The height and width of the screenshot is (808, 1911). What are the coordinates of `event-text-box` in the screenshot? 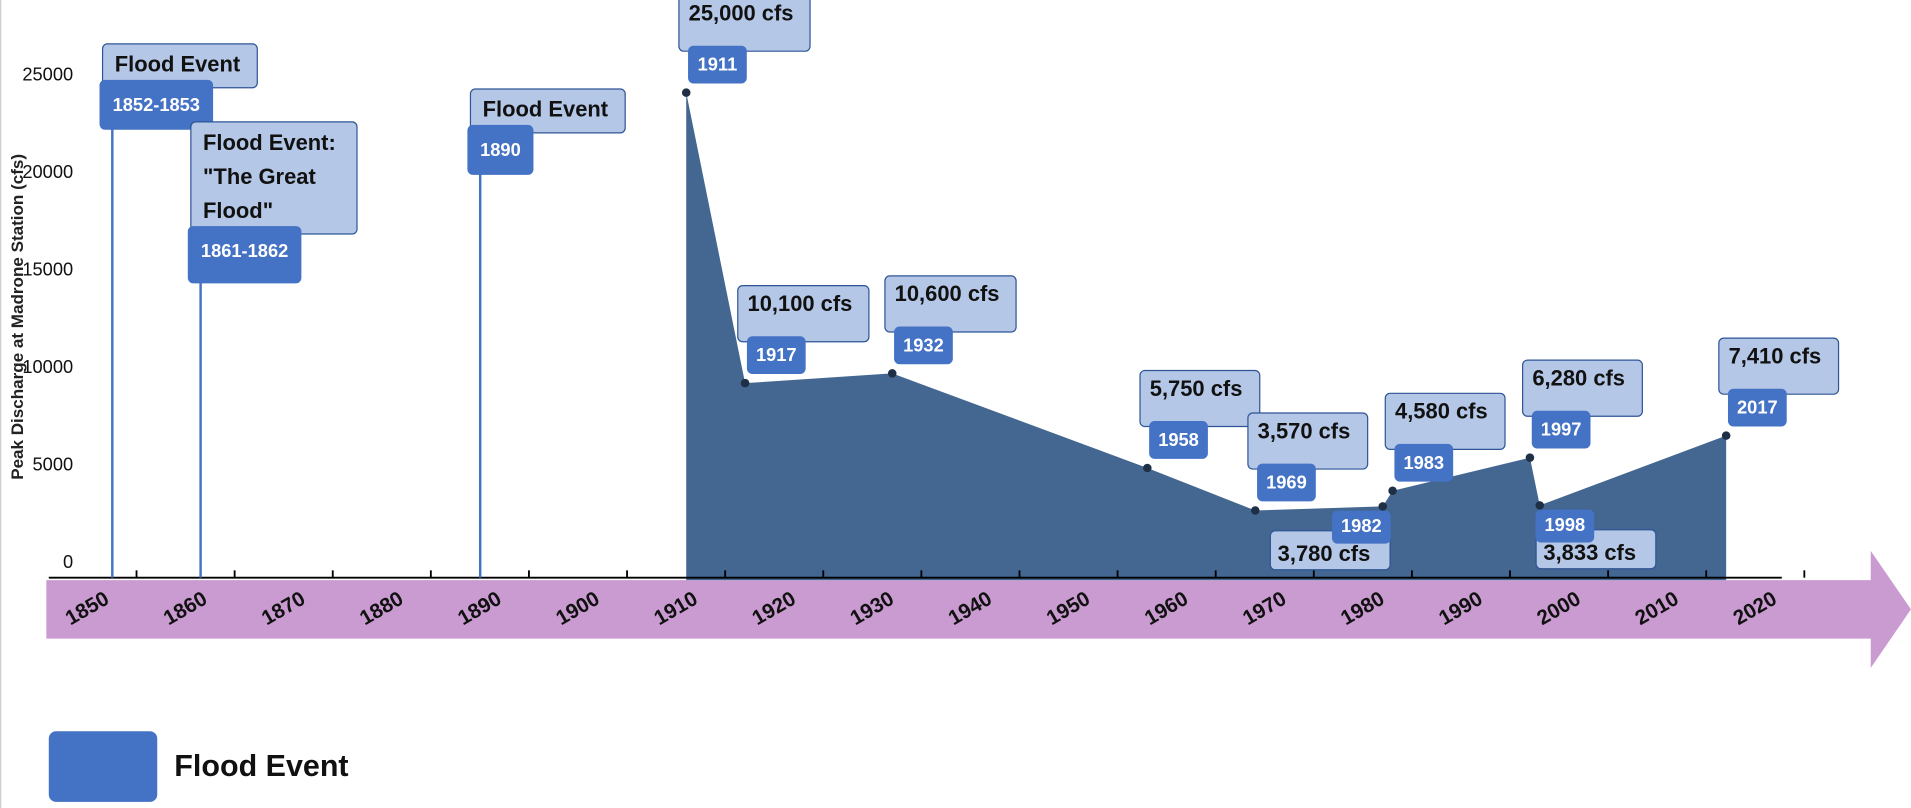 It's located at (547, 111).